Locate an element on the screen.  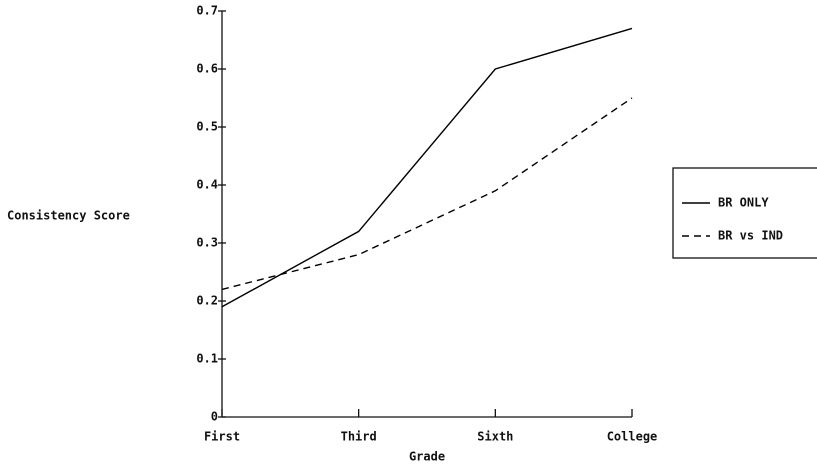
legend-box is located at coordinates (744, 213).